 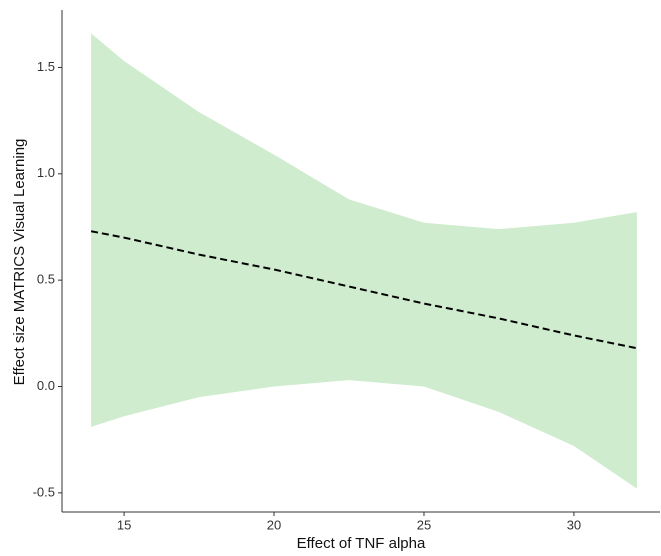 I want to click on x-axis-title: Effect of TNF alpha, so click(x=361, y=543).